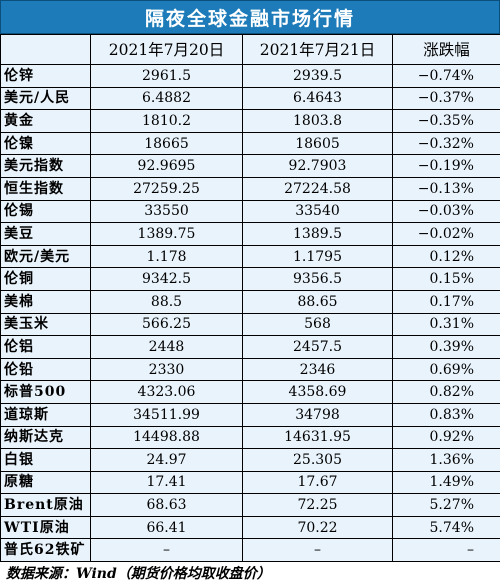 The height and width of the screenshot is (586, 500). What do you see at coordinates (446, 414) in the screenshot?
I see `row-change: 0.83%` at bounding box center [446, 414].